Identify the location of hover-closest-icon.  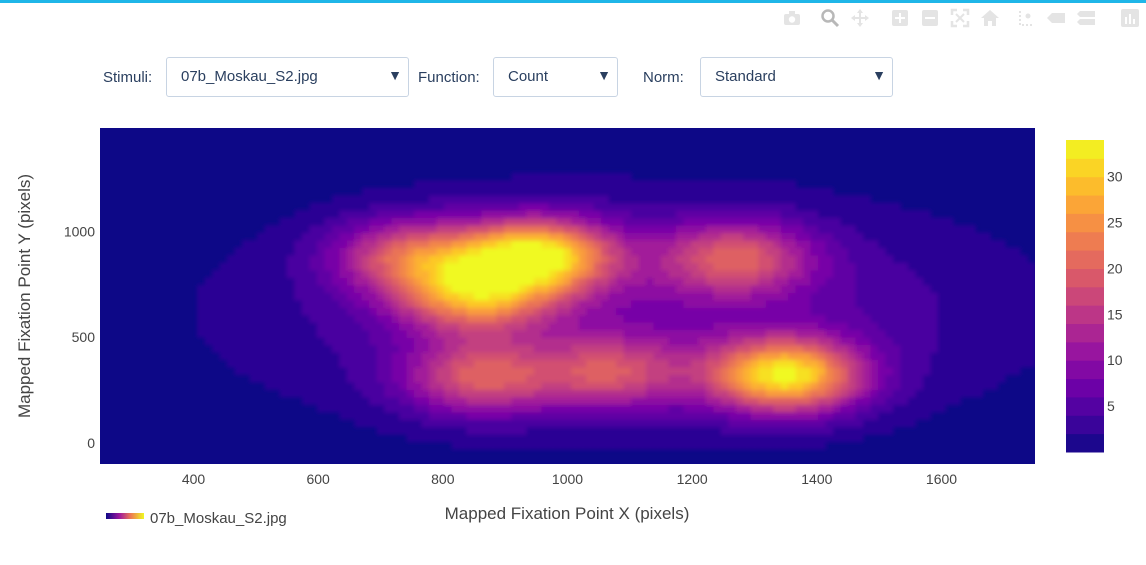
(1056, 18).